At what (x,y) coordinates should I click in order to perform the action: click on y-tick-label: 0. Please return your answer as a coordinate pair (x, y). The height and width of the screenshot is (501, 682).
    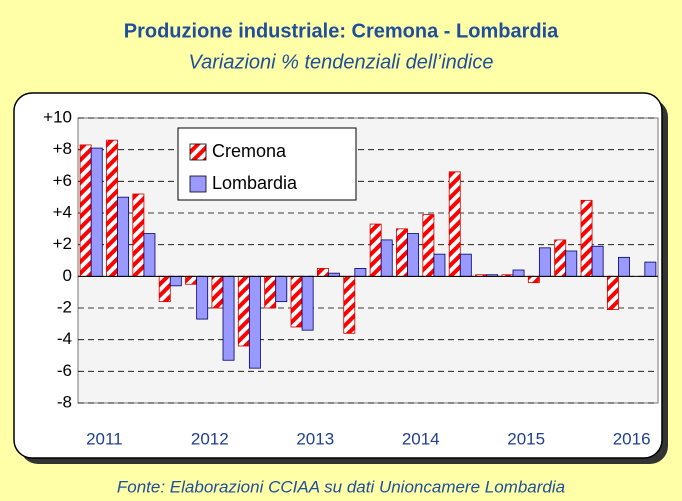
    Looking at the image, I should click on (67, 275).